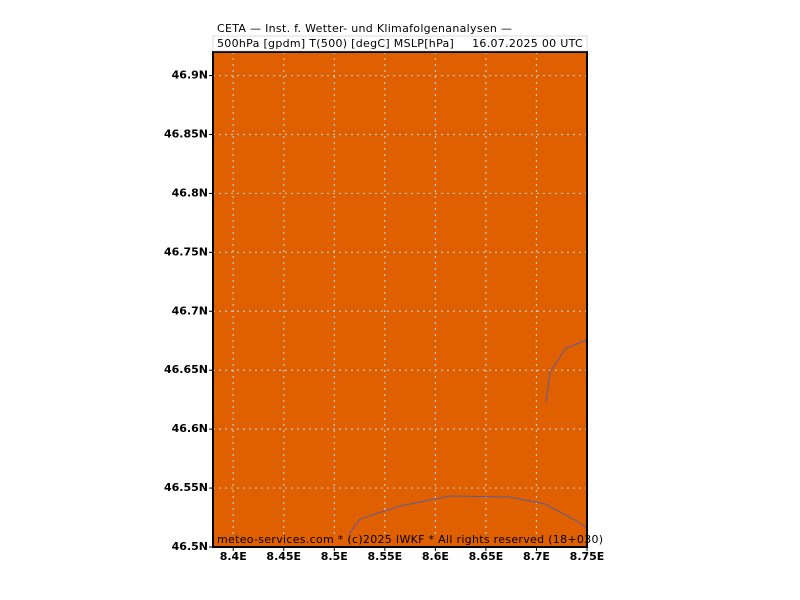 Image resolution: width=800 pixels, height=600 pixels. I want to click on x-tick-label: 8.75E, so click(587, 556).